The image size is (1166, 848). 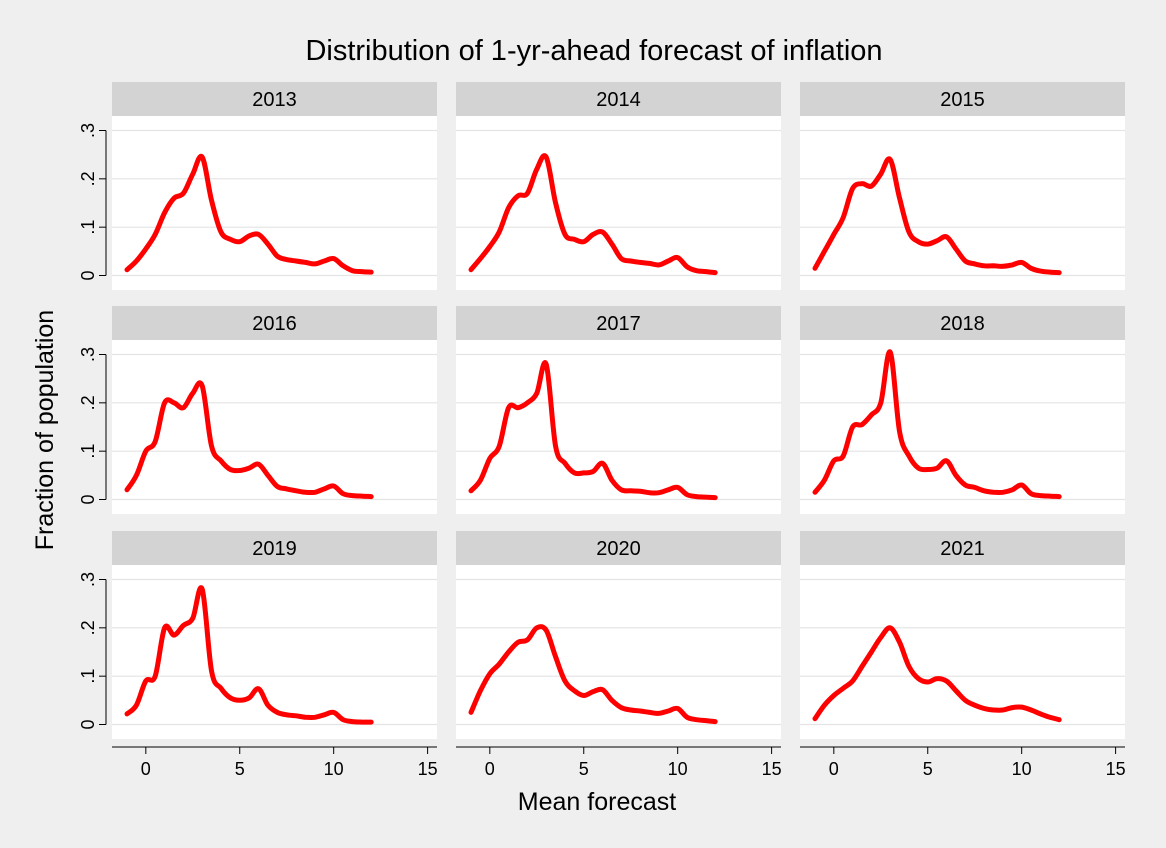 What do you see at coordinates (597, 802) in the screenshot?
I see `x-axis-label: Mean forecast` at bounding box center [597, 802].